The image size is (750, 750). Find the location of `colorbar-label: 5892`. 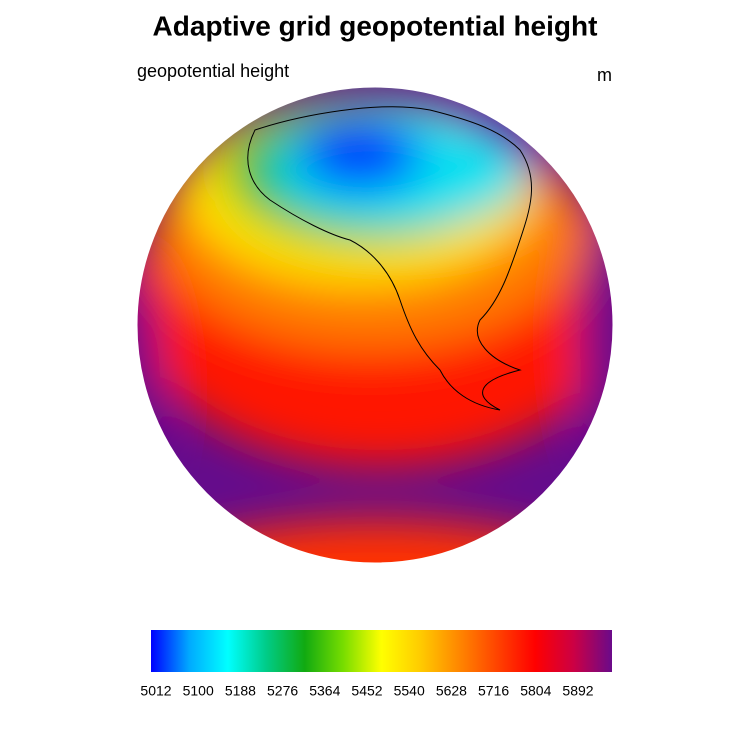

colorbar-label: 5892 is located at coordinates (577, 691).